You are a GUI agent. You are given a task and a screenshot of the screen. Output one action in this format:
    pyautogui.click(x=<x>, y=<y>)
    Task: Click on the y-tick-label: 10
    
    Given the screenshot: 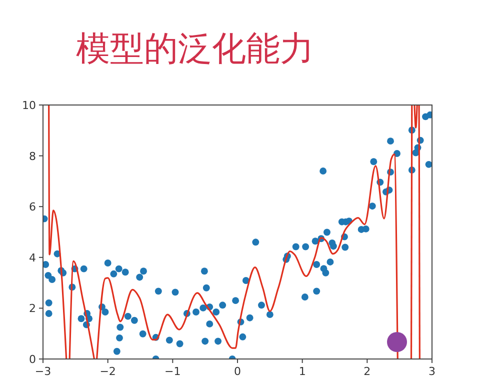 What is the action you would take?
    pyautogui.click(x=29, y=105)
    